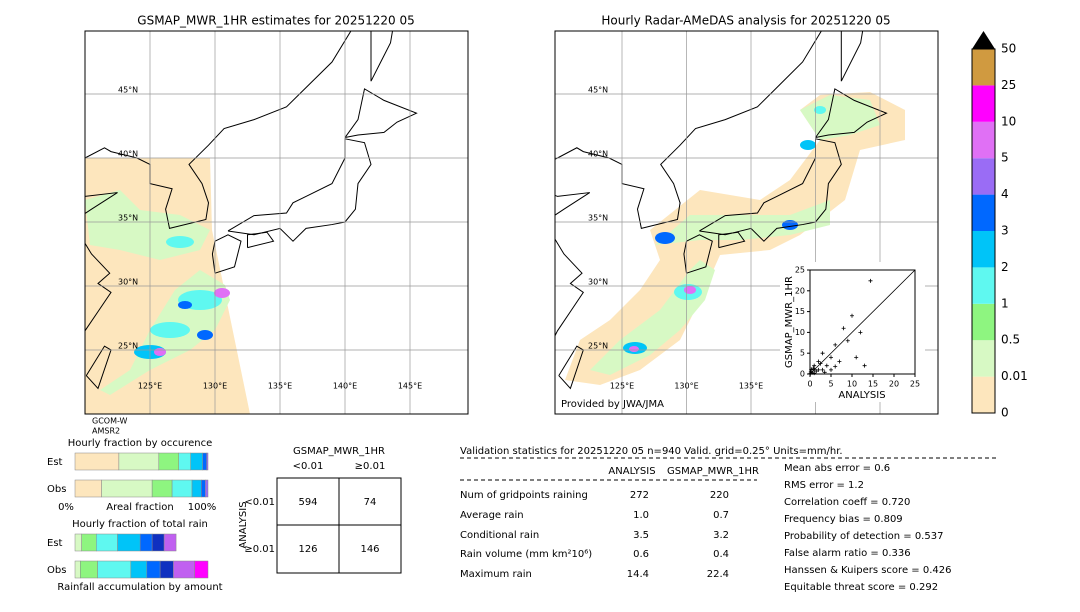  I want to click on lon-label: 140°E, so click(345, 386).